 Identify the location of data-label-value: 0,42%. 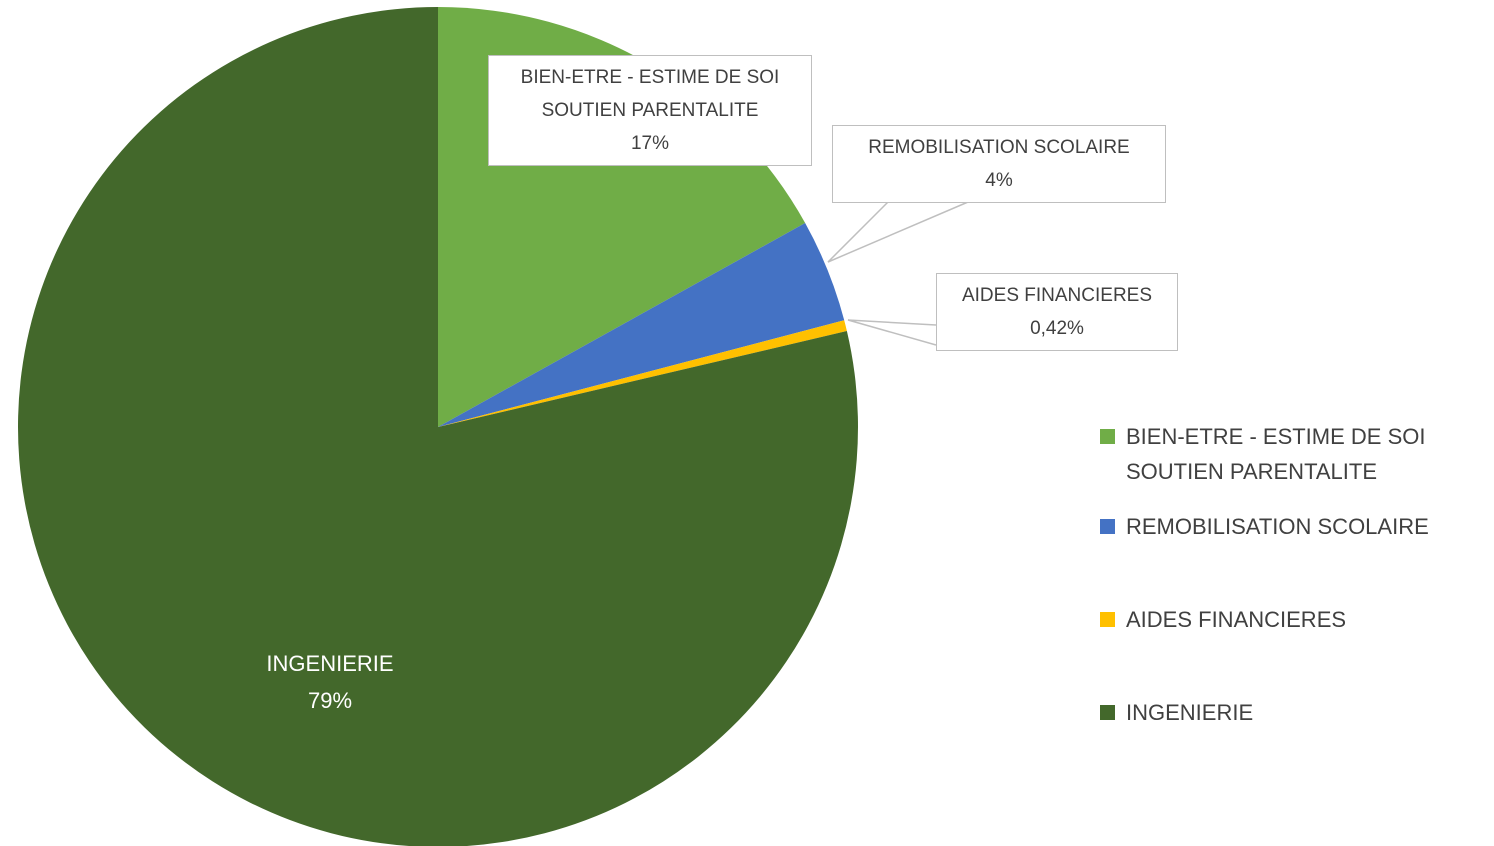
(1057, 328).